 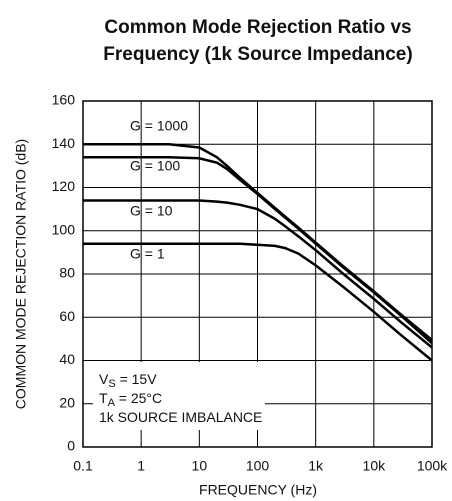 I want to click on note-rest: = 15V, so click(x=137, y=379).